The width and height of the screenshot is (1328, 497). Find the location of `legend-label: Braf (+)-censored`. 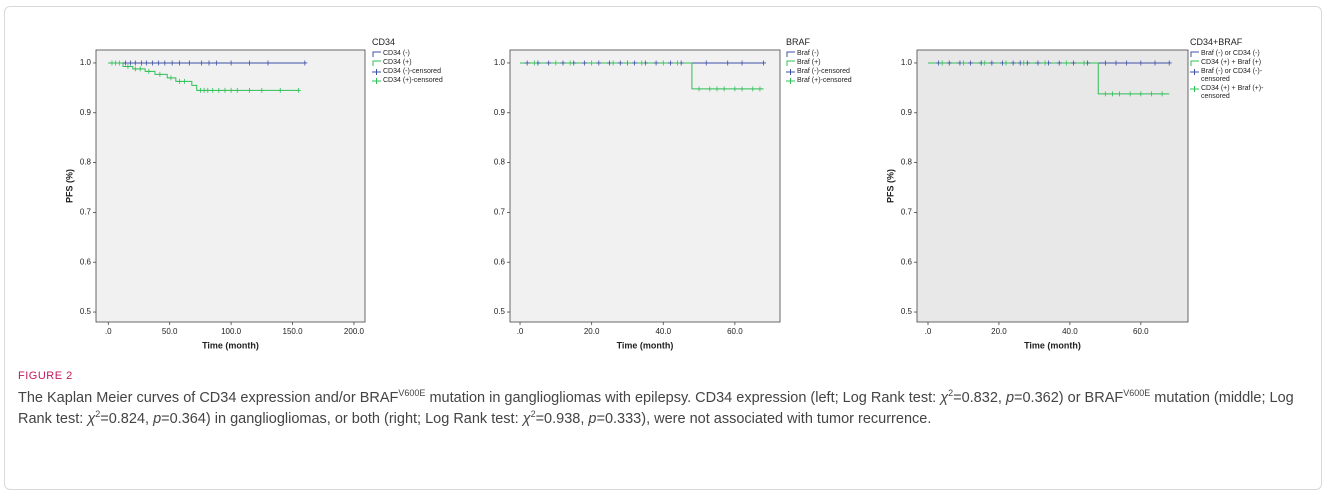

legend-label: Braf (+)-censored is located at coordinates (824, 80).